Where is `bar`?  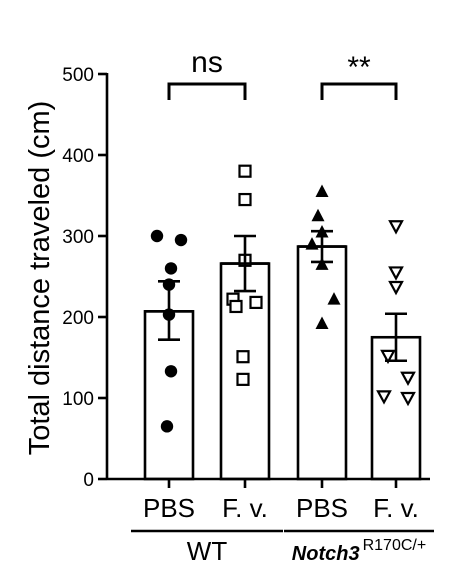
bar is located at coordinates (322, 363).